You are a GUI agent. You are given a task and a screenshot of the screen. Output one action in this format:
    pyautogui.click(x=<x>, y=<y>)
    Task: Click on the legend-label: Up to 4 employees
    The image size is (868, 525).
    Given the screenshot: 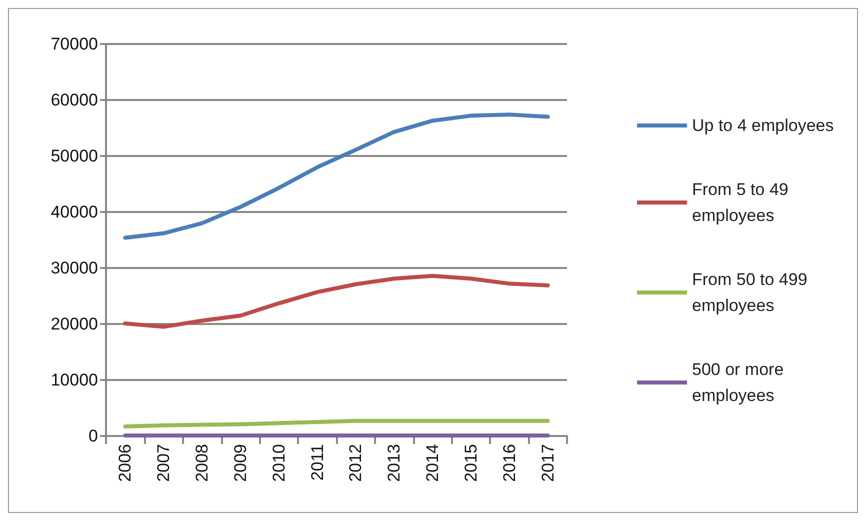 What is the action you would take?
    pyautogui.click(x=763, y=125)
    